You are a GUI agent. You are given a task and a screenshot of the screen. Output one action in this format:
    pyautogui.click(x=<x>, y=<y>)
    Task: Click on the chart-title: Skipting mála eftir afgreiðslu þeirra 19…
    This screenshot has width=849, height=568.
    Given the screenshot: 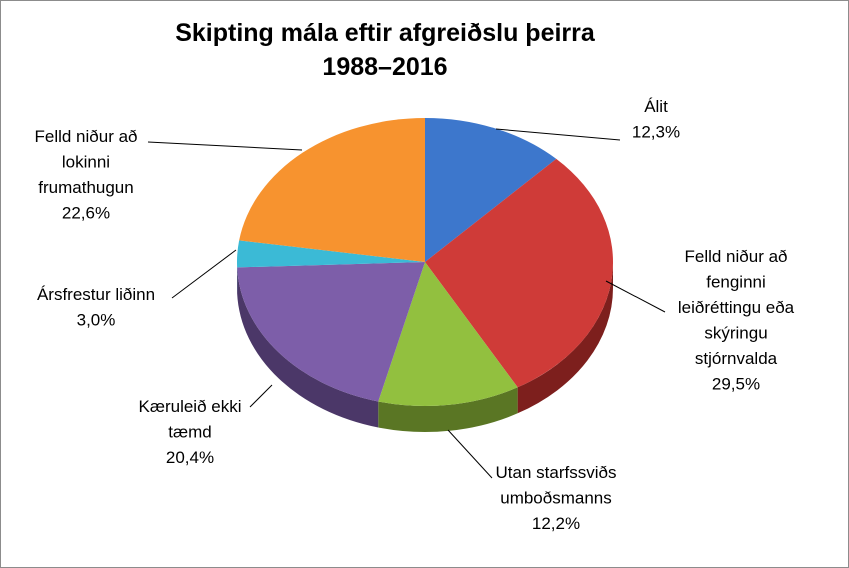 What is the action you would take?
    pyautogui.click(x=385, y=50)
    